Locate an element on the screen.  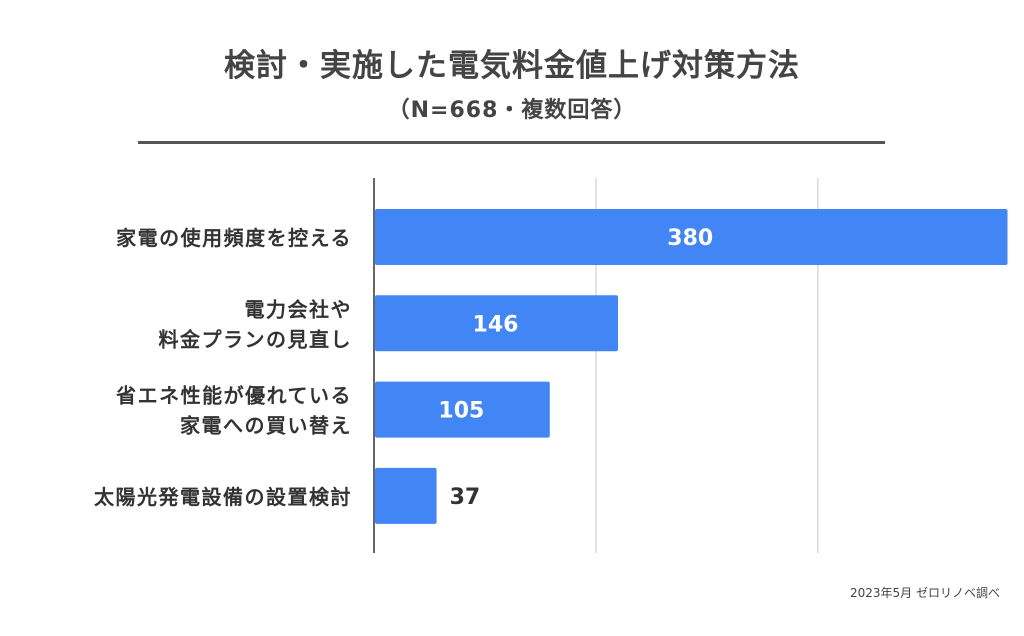
category-label: 家電の使用頻度を控える is located at coordinates (234, 238).